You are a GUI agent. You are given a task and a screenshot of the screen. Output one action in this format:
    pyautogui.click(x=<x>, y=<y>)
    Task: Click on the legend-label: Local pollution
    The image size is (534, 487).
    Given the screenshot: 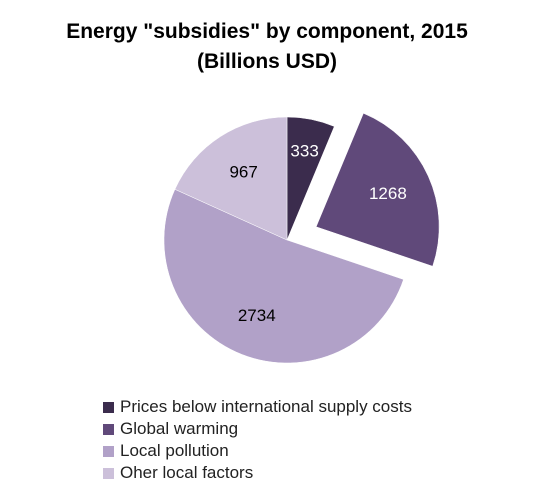 What is the action you would take?
    pyautogui.click(x=174, y=450)
    